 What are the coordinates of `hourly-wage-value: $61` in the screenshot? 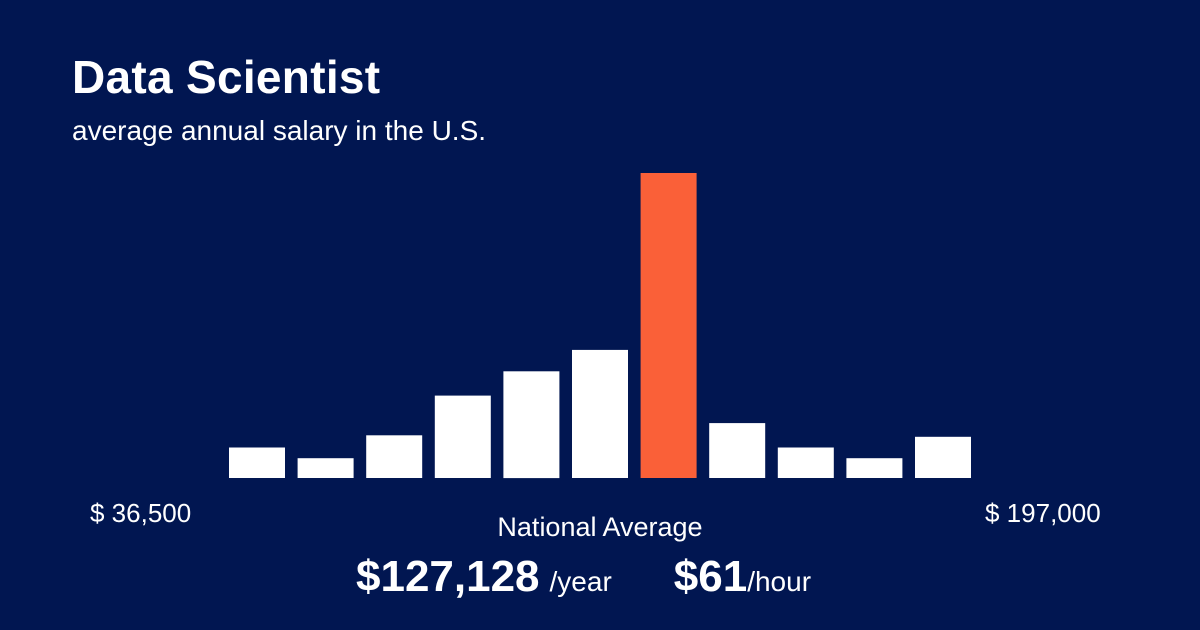 It's located at (710, 576).